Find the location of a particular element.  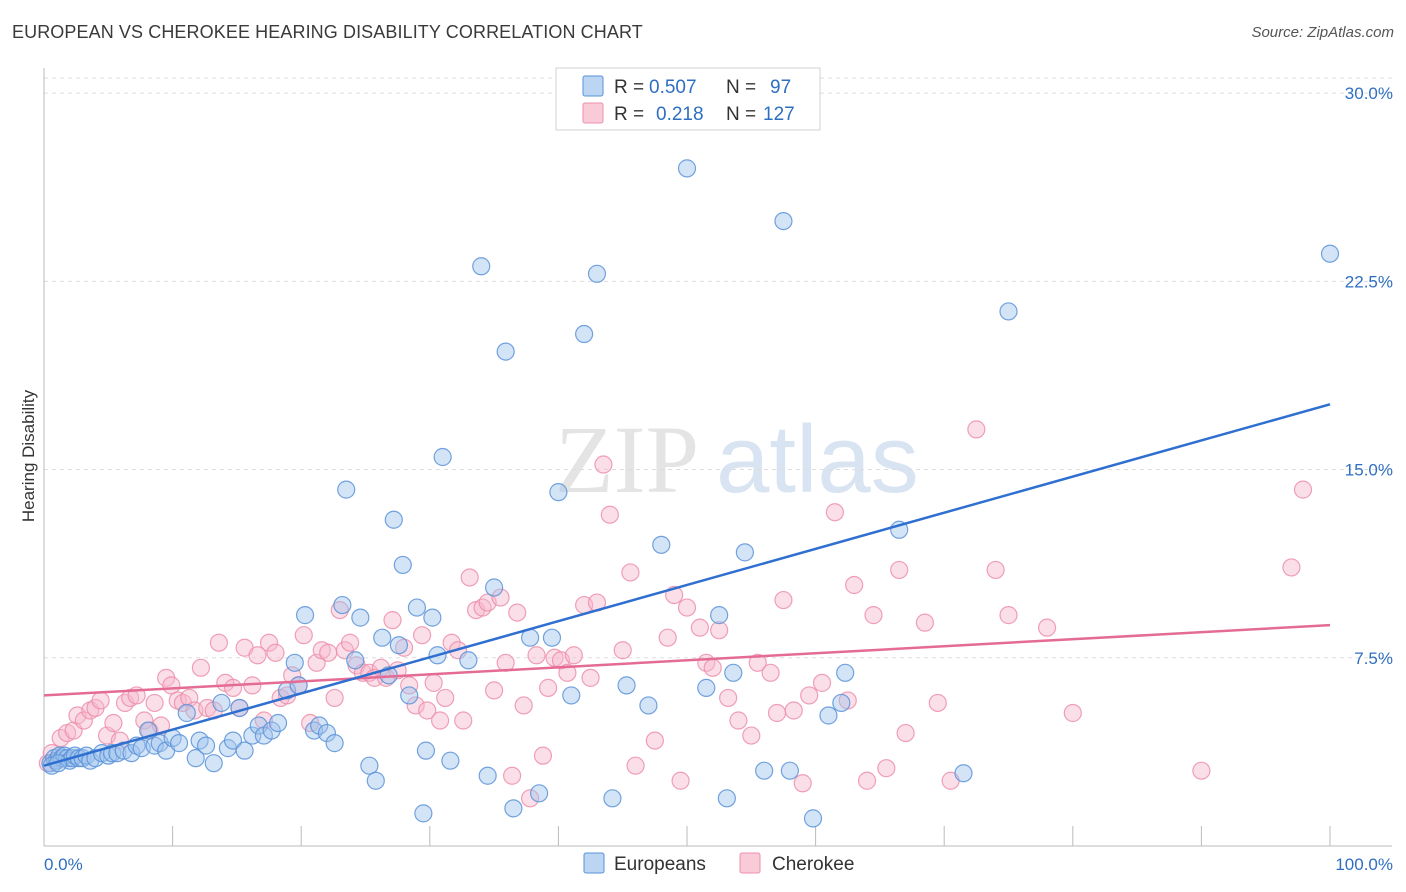

legend-n-value-europeans: 97 is located at coordinates (780, 87).